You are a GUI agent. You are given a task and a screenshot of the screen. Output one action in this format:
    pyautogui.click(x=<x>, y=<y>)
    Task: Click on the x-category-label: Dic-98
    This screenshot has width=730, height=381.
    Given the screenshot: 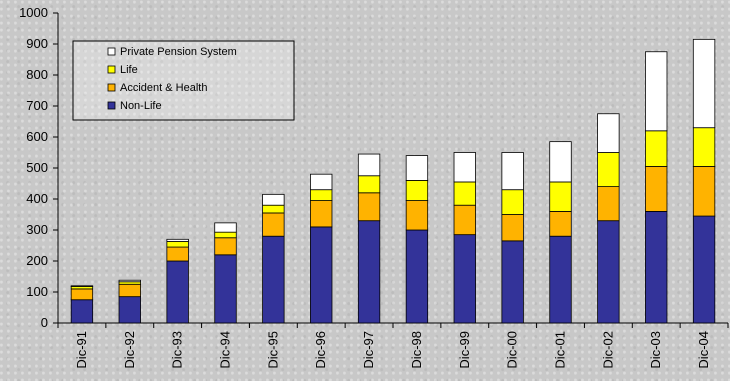 What is the action you would take?
    pyautogui.click(x=416, y=350)
    